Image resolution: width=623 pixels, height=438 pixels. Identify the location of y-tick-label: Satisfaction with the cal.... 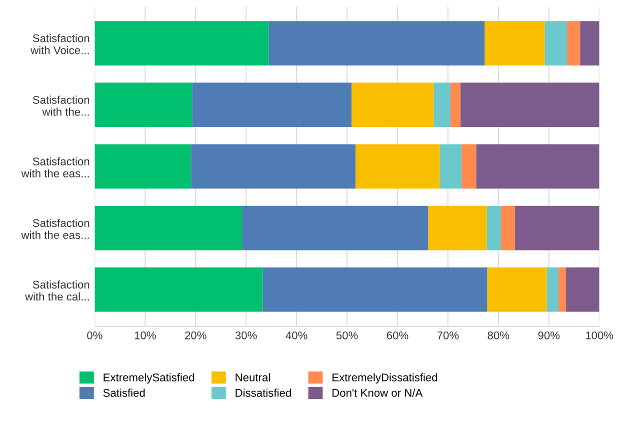
(57, 290).